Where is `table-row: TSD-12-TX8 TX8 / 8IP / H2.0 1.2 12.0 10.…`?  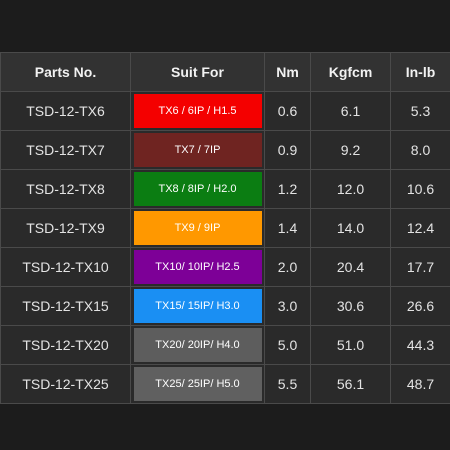
table-row: TSD-12-TX8 TX8 / 8IP / H2.0 1.2 12.0 10.… is located at coordinates (225, 189).